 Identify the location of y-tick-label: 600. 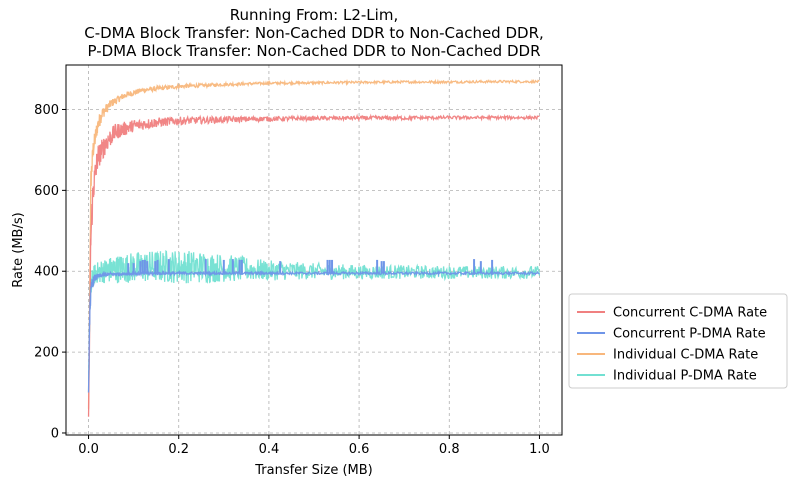
(46, 191).